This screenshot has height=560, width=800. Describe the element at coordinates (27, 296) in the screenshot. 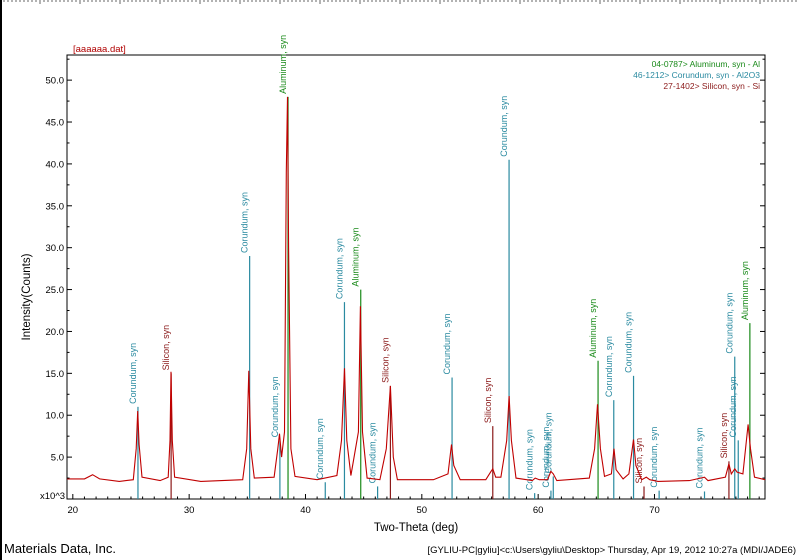

I see `y-axis-title: Intensity(Counts)` at that location.